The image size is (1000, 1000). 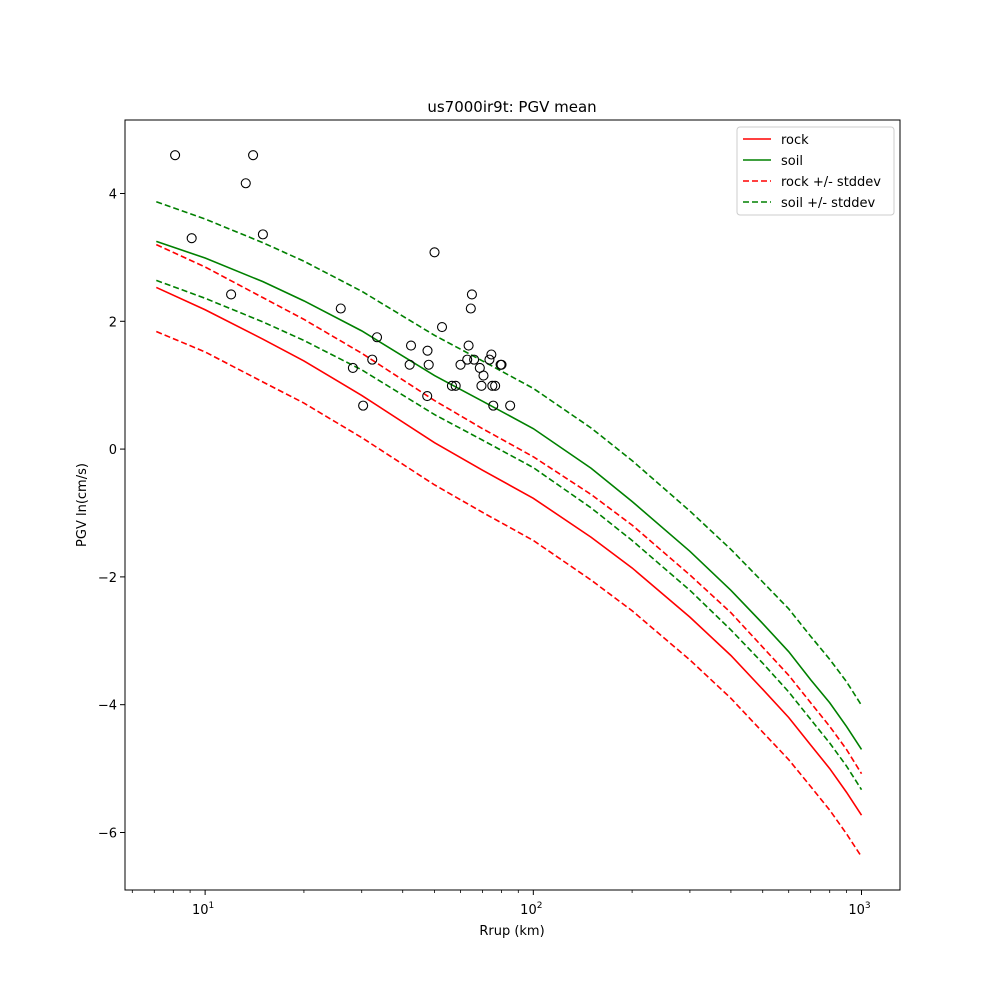 I want to click on x-tick-label: 10³, so click(x=859, y=909).